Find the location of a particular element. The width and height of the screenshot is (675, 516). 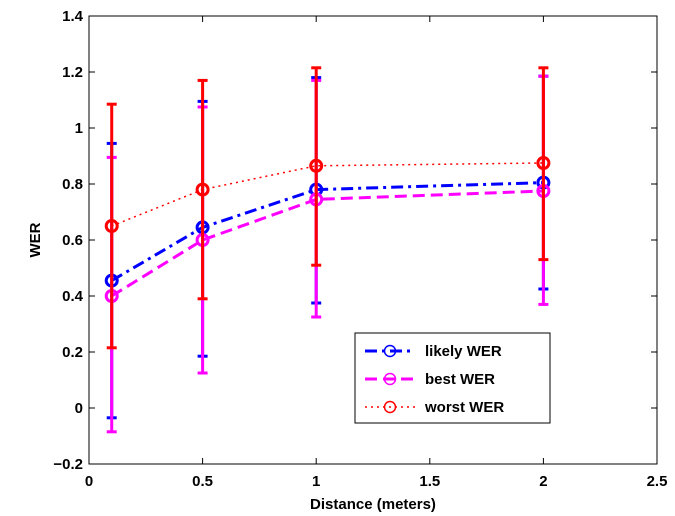

y-tick-label: 1.2 is located at coordinates (72, 72).